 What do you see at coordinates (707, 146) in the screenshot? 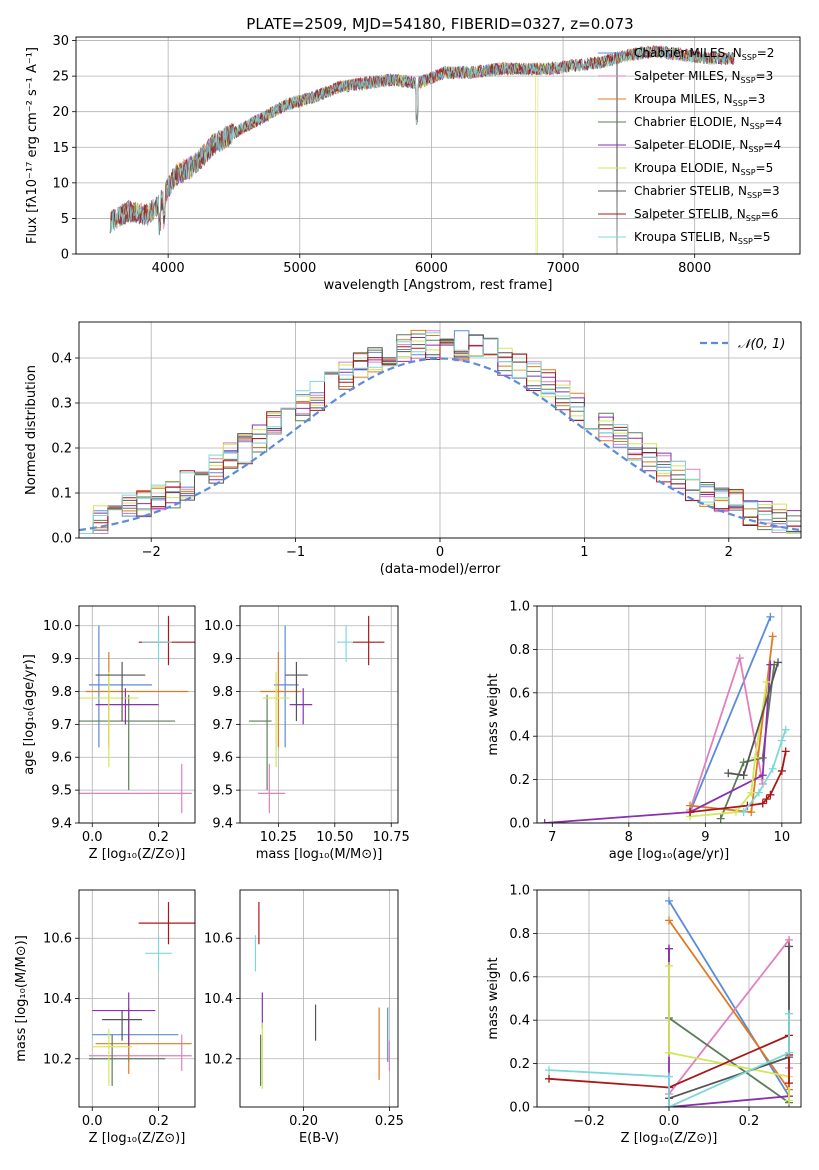
I see `legend-entry: Salpeter ELODIE, NSSP=4` at bounding box center [707, 146].